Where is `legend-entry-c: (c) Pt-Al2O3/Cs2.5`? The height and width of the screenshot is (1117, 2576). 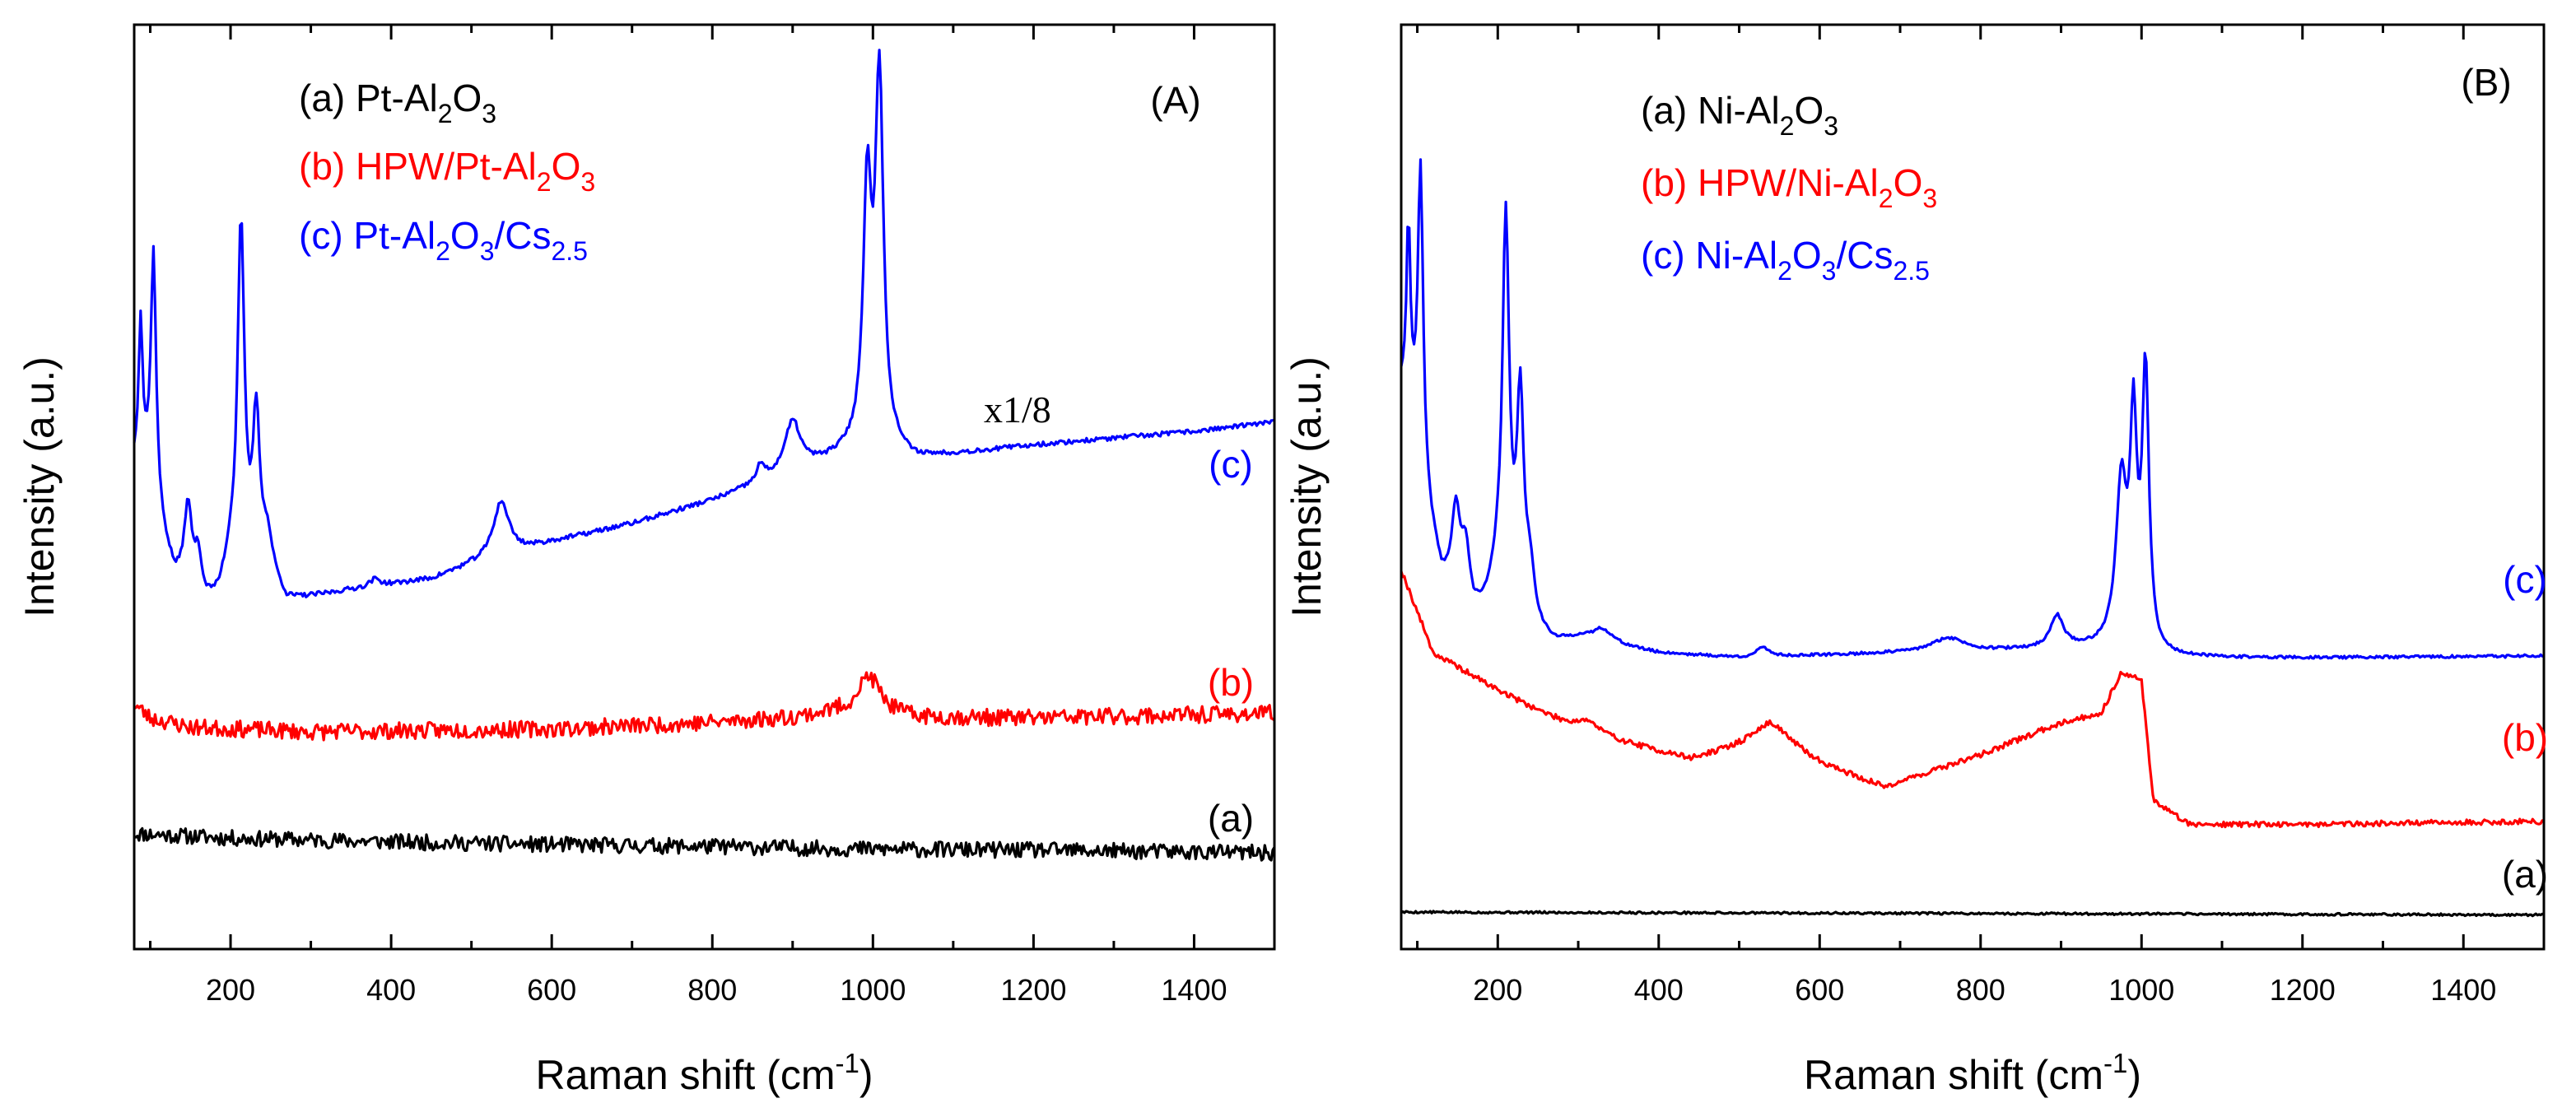
legend-entry-c: (c) Pt-Al2O3/Cs2.5 is located at coordinates (443, 240).